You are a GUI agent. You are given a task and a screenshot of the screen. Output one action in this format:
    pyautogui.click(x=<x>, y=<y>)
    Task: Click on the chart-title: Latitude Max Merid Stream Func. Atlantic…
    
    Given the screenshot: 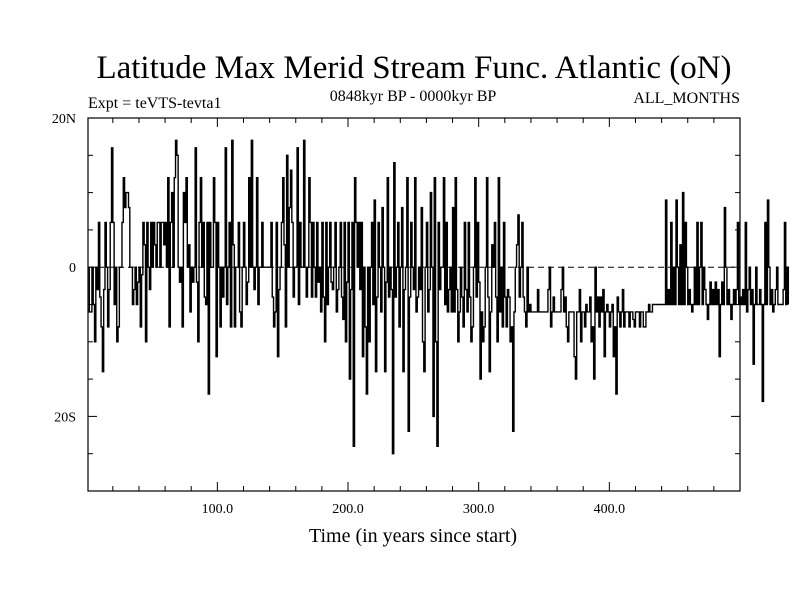 What is the action you would take?
    pyautogui.click(x=413, y=68)
    